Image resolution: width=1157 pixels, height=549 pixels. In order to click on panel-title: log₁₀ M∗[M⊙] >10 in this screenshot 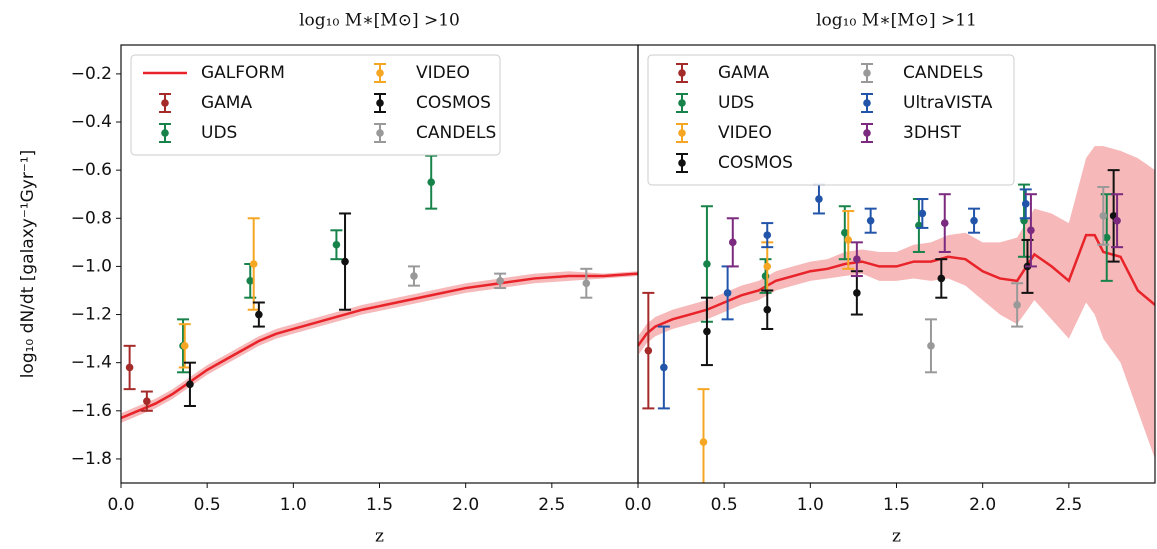, I will do `click(379, 21)`.